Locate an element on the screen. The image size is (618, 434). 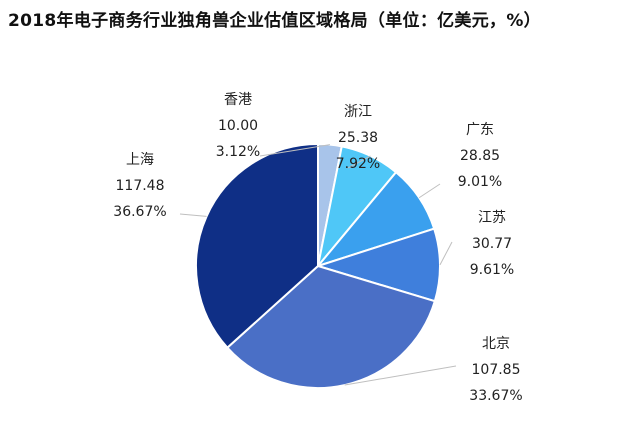
label-name-上海: 上海 is located at coordinates (140, 160).